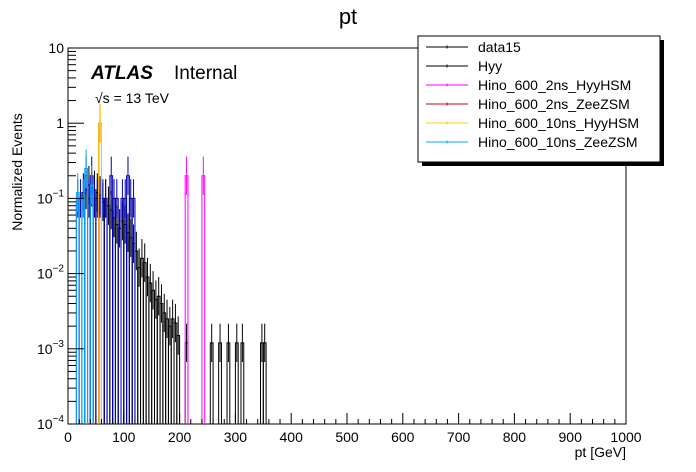 This screenshot has height=472, width=696. What do you see at coordinates (499, 47) in the screenshot?
I see `legend-label: data15` at bounding box center [499, 47].